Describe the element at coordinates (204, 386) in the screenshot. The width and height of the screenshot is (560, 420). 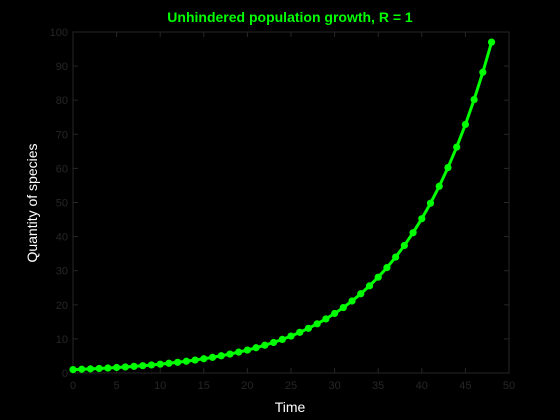
I see `x-tick-label: 15` at that location.